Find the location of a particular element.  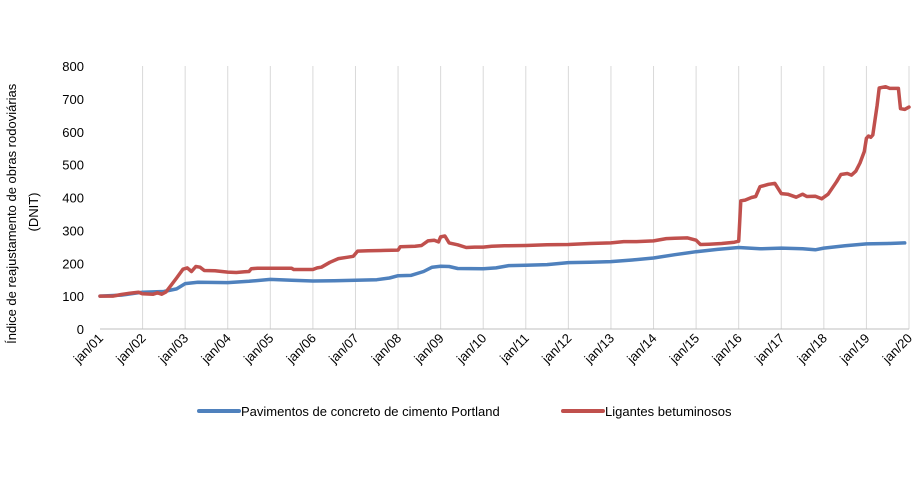

legend-label-ligantes: Ligantes betuminosos is located at coordinates (668, 411).